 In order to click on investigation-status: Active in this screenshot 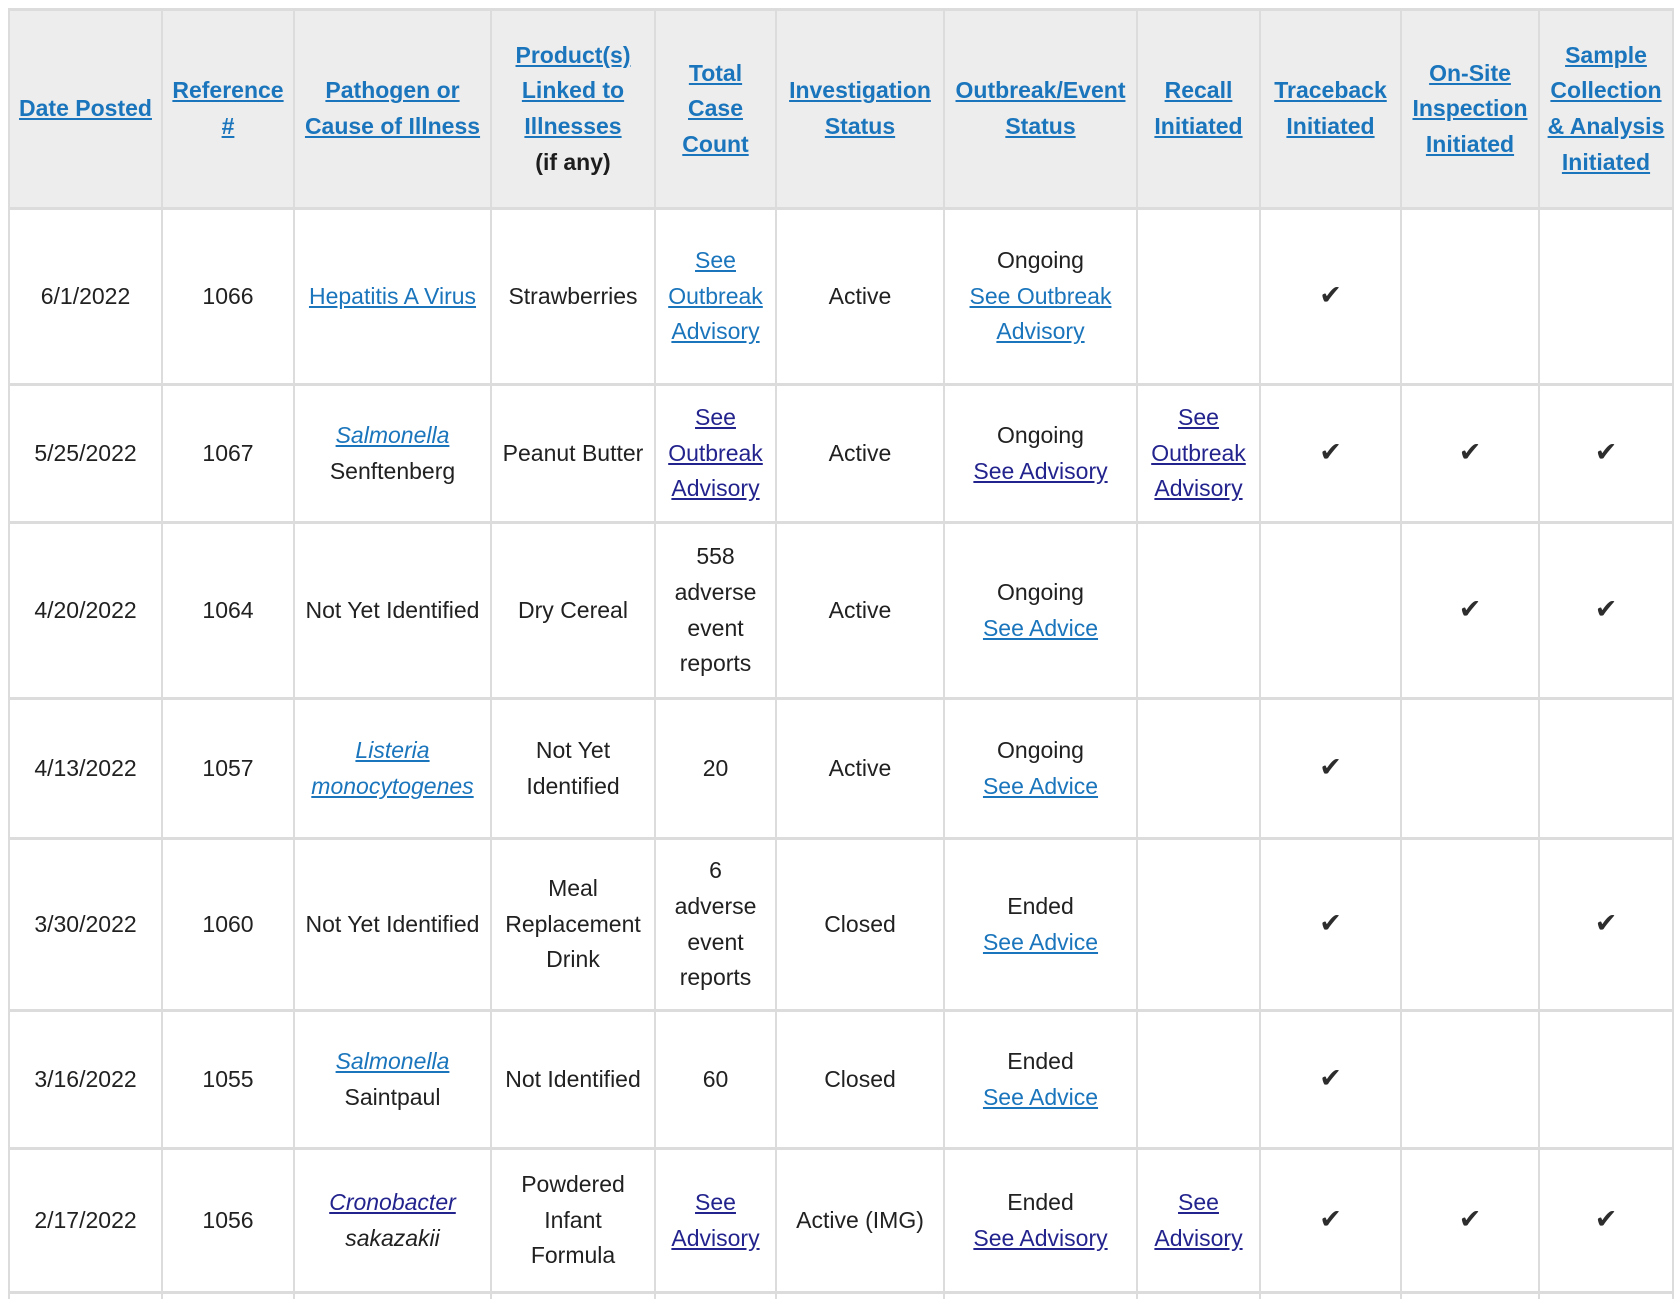, I will do `click(860, 767)`.